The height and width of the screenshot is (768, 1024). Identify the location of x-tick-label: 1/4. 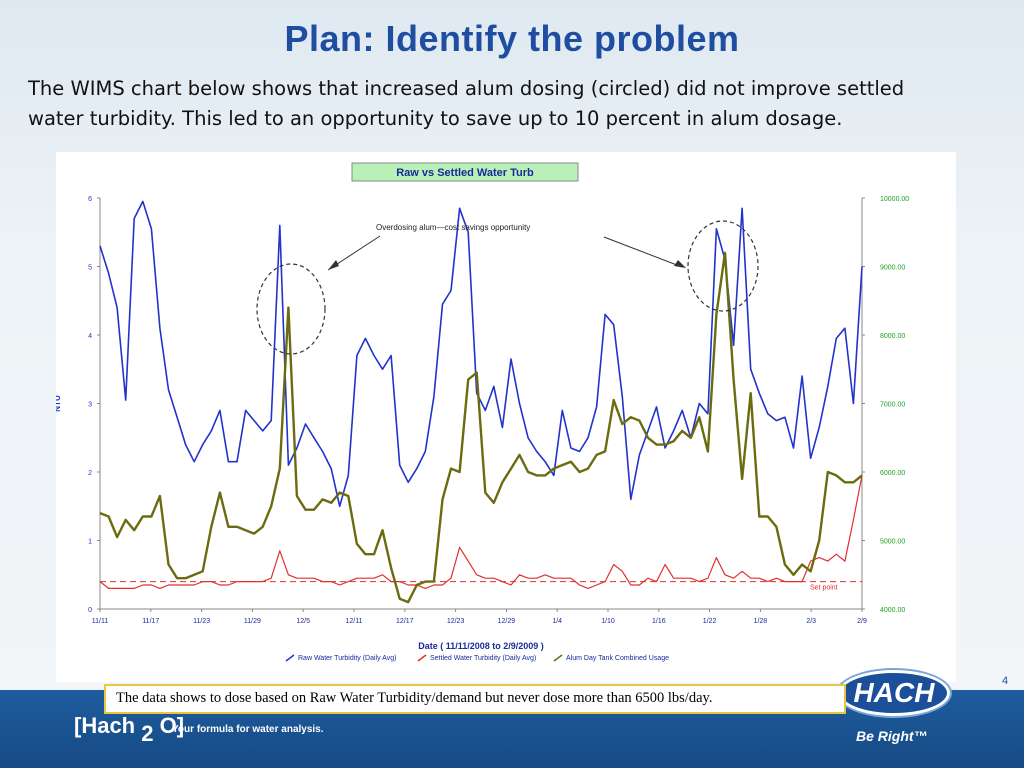
(557, 621).